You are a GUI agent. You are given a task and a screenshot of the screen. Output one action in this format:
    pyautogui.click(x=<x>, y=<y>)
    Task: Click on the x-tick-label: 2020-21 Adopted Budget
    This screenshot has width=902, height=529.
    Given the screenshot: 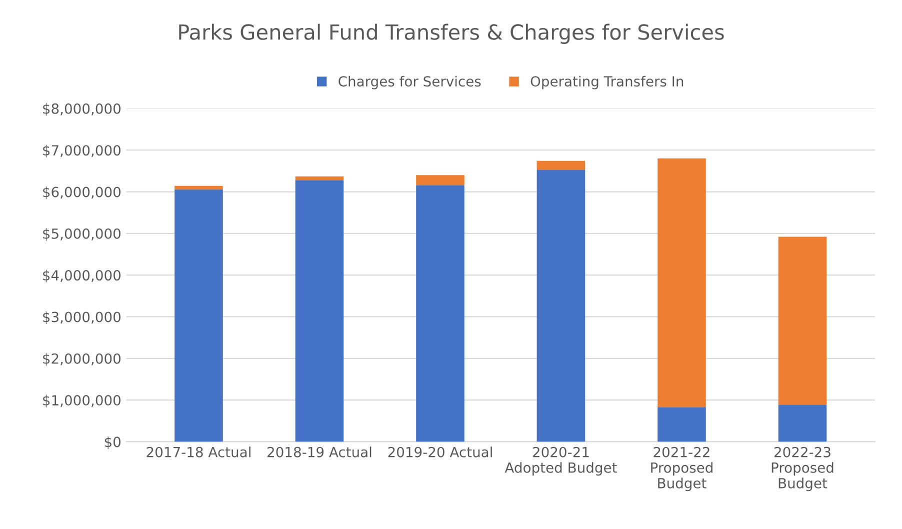 What is the action you would take?
    pyautogui.click(x=560, y=461)
    